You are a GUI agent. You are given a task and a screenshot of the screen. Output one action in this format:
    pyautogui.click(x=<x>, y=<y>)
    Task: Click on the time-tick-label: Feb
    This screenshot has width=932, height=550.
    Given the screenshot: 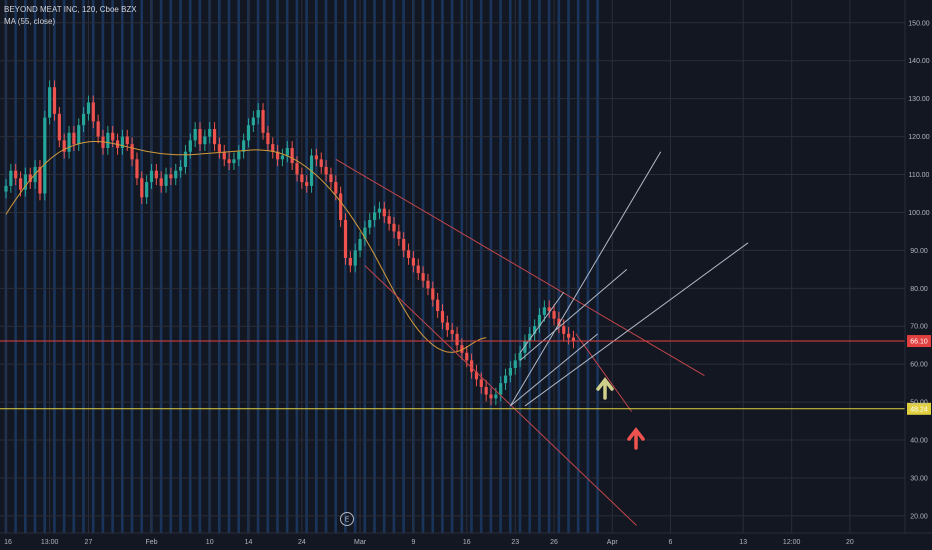 What is the action you would take?
    pyautogui.click(x=151, y=542)
    